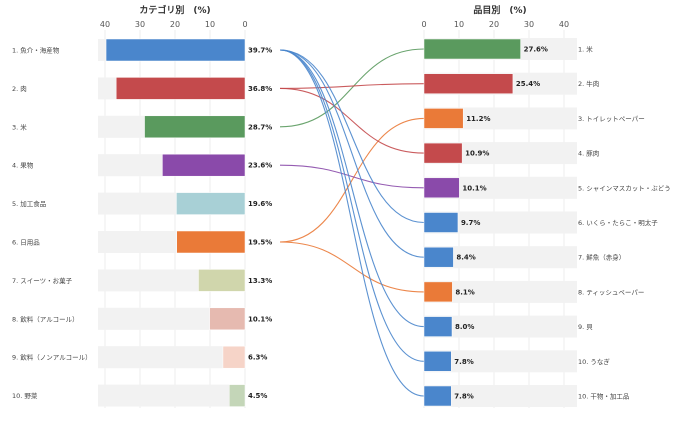 The image size is (680, 421). I want to click on right-category-label: 10. 干物・加工品, so click(603, 396).